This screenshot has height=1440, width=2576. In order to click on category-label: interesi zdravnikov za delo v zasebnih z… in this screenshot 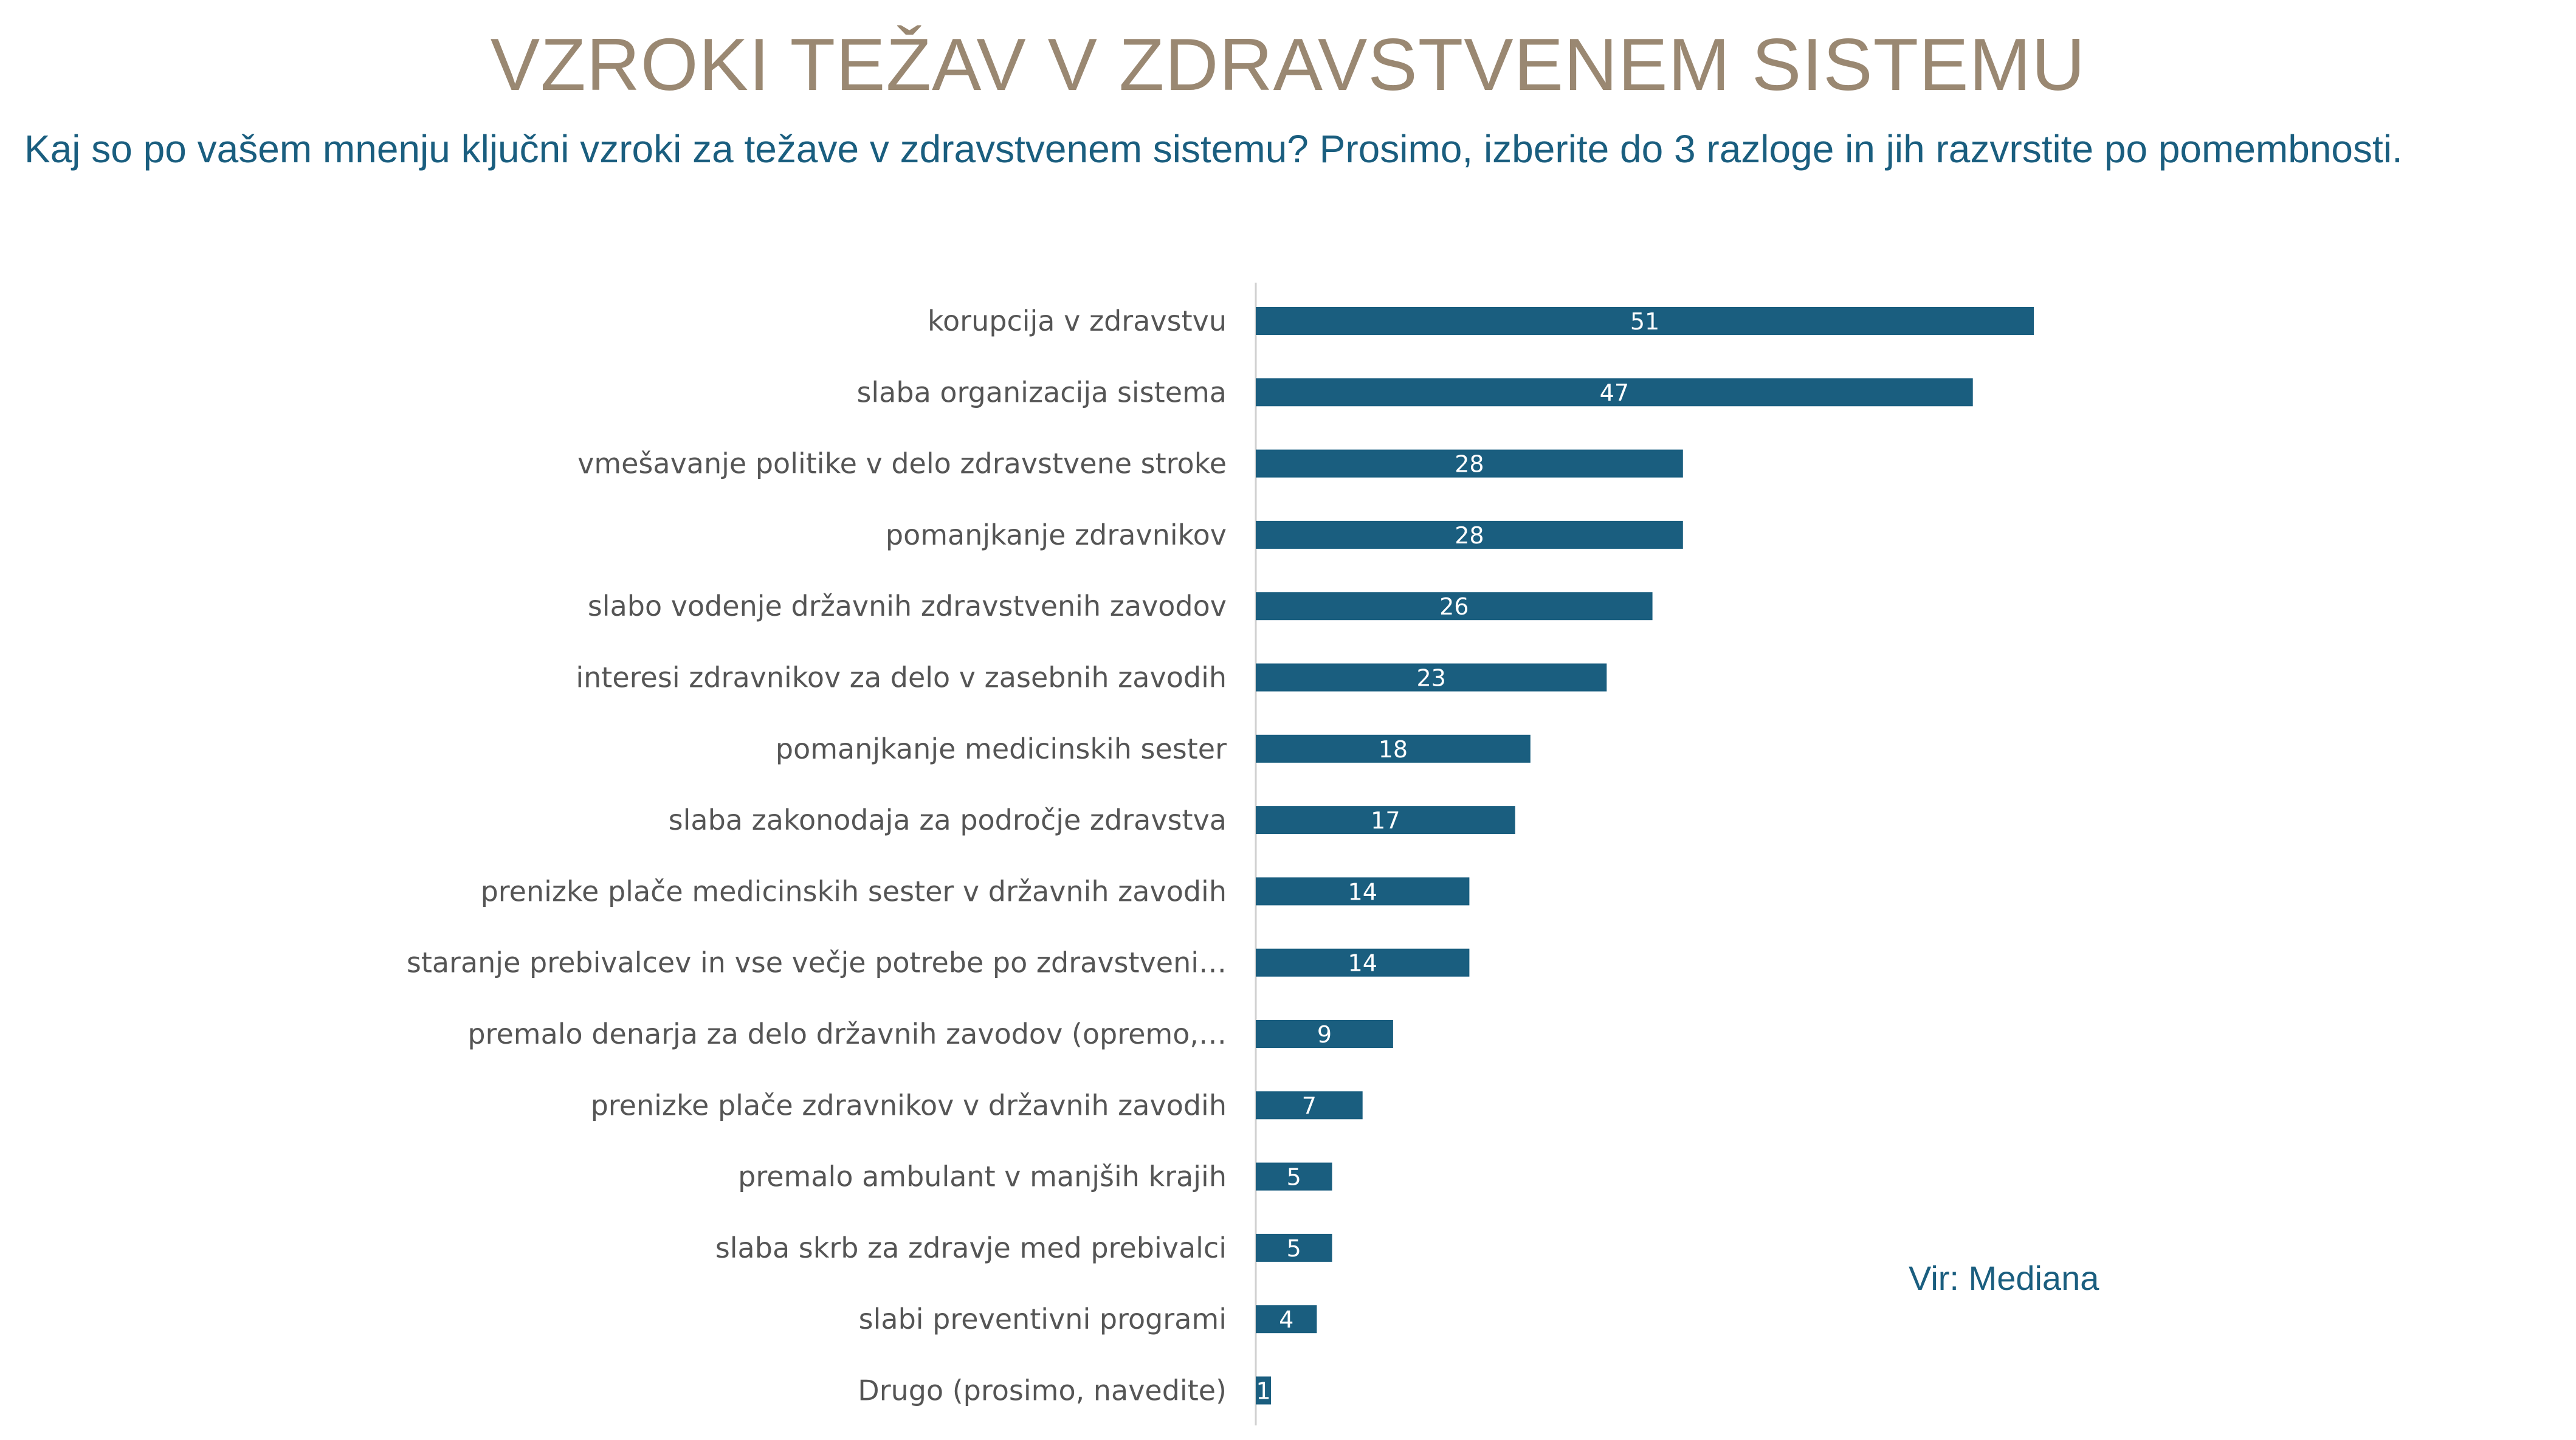, I will do `click(901, 677)`.